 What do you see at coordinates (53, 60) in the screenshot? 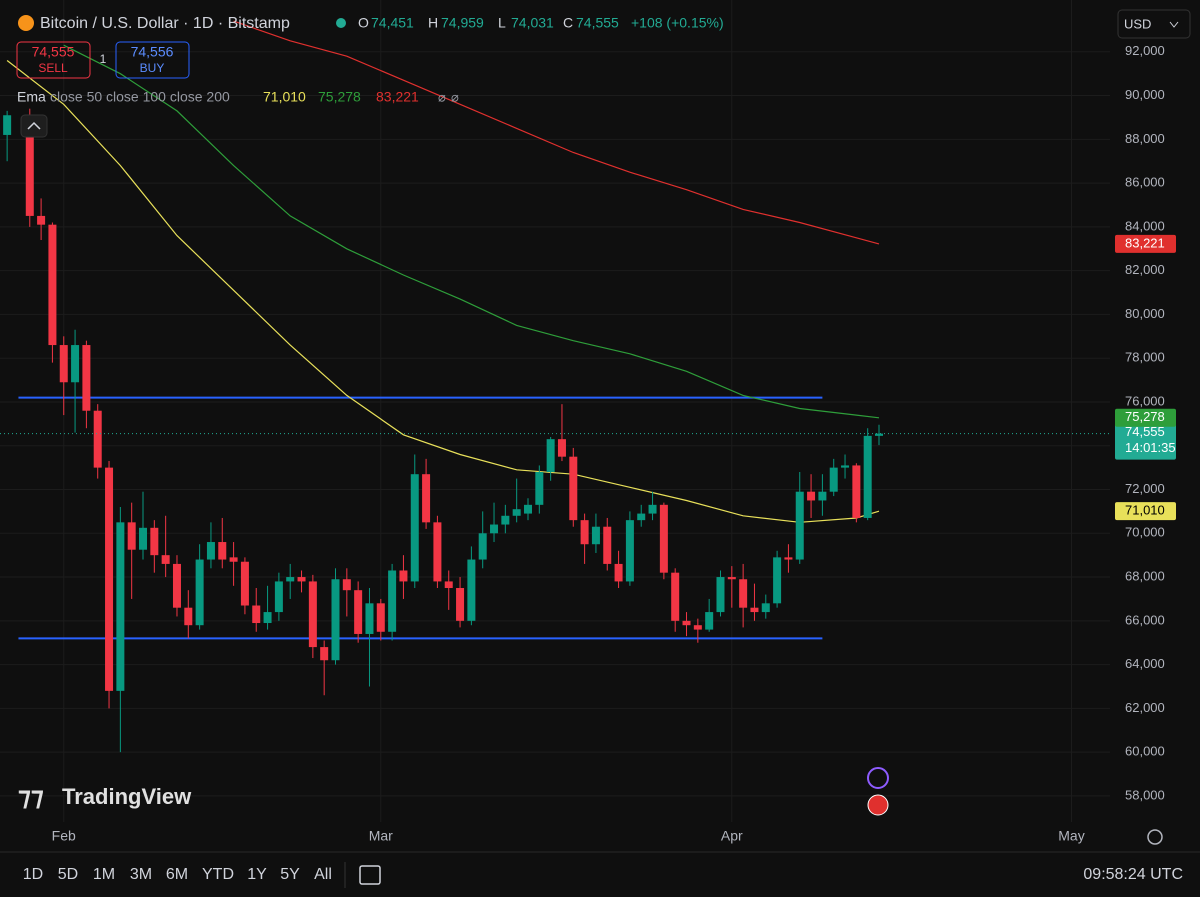
I see `sell-button` at bounding box center [53, 60].